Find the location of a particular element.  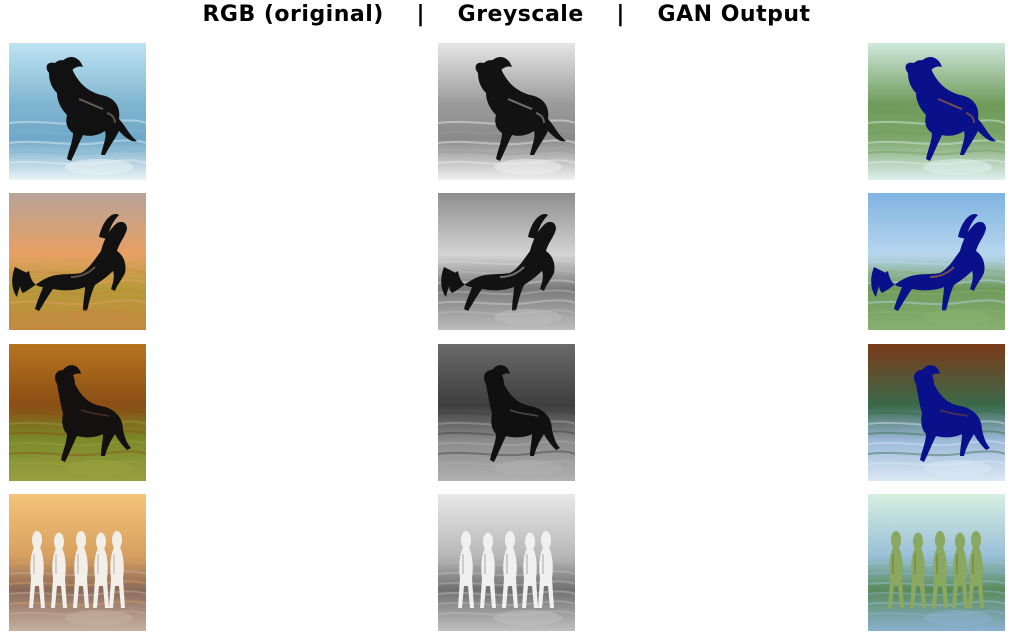

figure-title: RGB (original) | Greyscale | GAN Output is located at coordinates (506, 14).